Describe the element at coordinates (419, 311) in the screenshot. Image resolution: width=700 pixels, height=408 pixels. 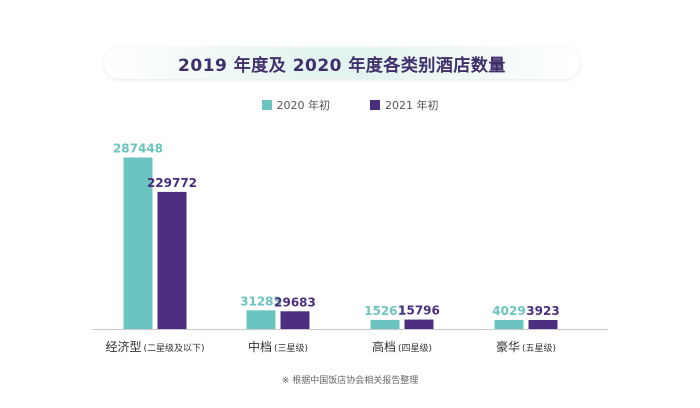
I see `data-label-2021-cat2: 15796` at that location.